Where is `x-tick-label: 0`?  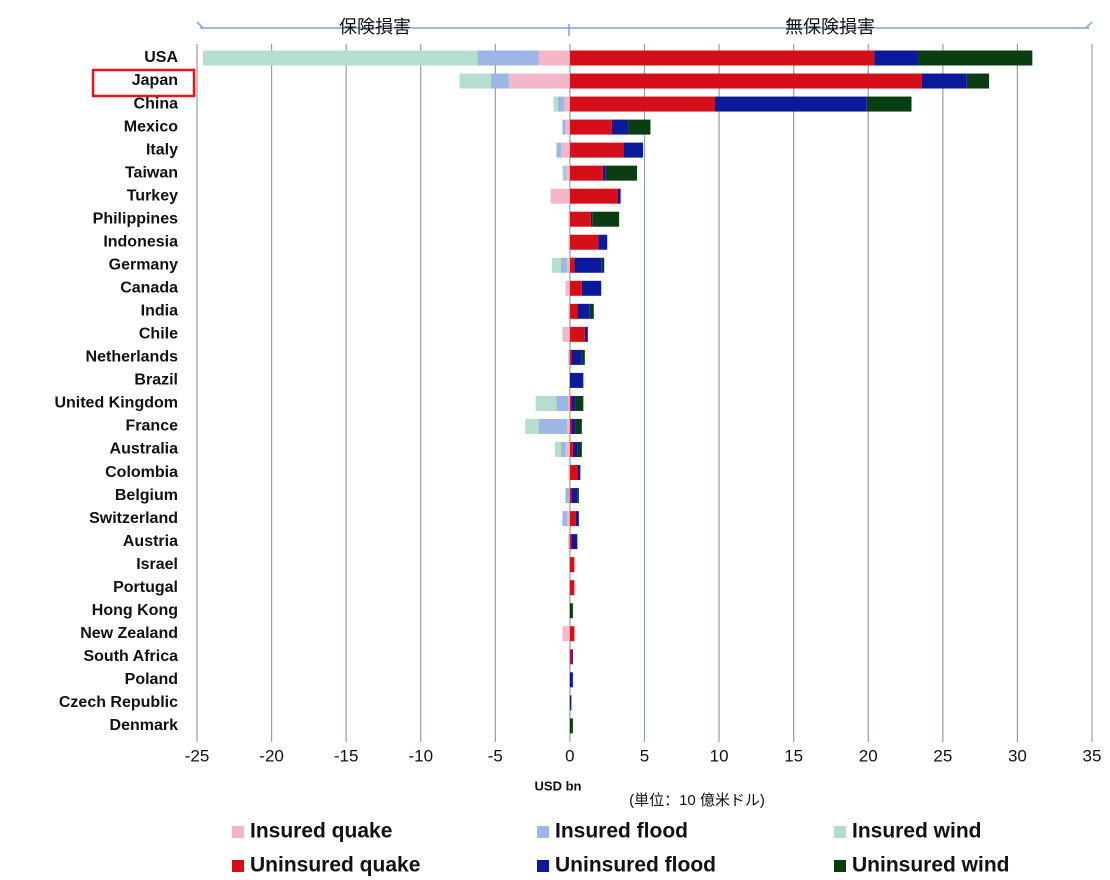
x-tick-label: 0 is located at coordinates (569, 755).